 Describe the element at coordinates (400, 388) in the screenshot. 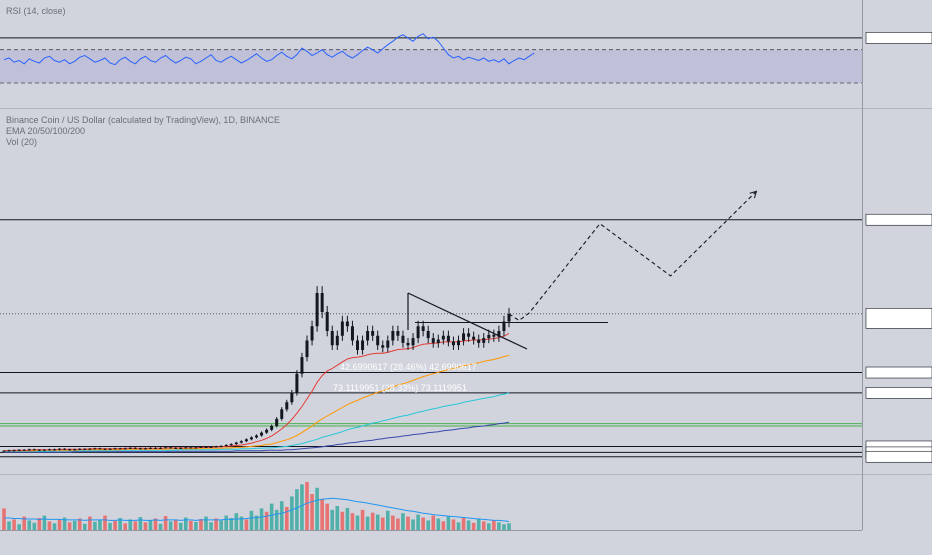

I see `measure-label-2: 73.1119951 (28.33%) 73.1119951` at that location.